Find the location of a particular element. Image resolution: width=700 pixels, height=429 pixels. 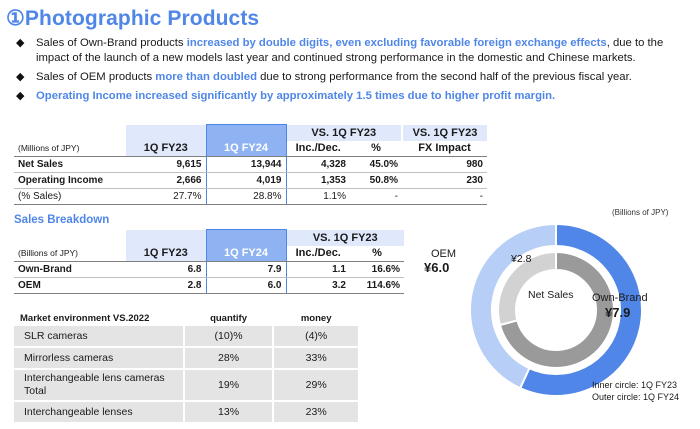

own-brand-slice-label: Own-Brand is located at coordinates (620, 298).